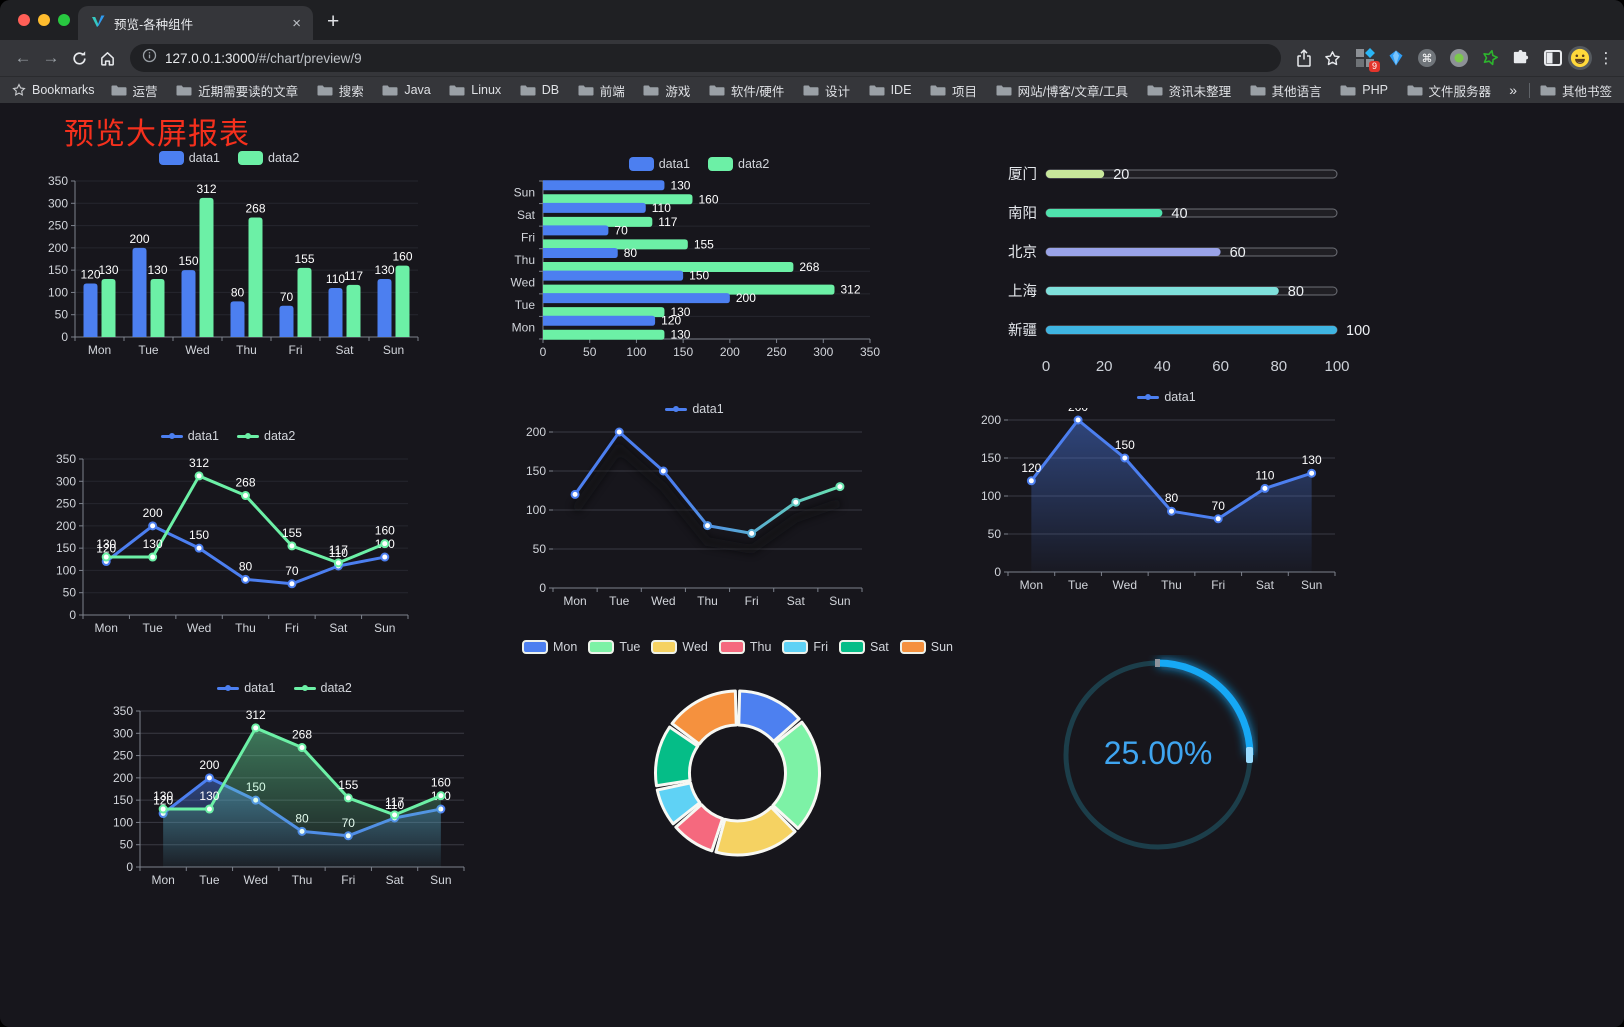  Describe the element at coordinates (926, 647) in the screenshot. I see `legend-item-Sun: Sun` at that location.